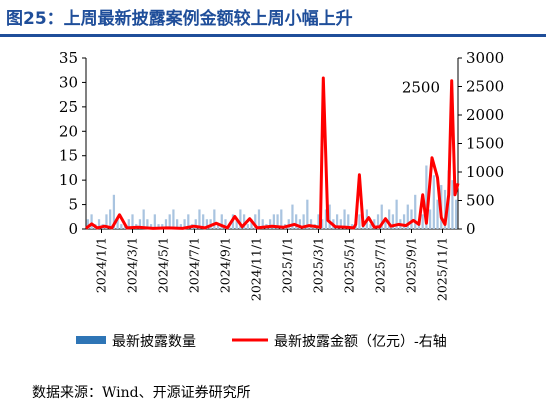 The image size is (546, 405). Describe the element at coordinates (485, 144) in the screenshot. I see `y-right-tick-label: 1500` at that location.